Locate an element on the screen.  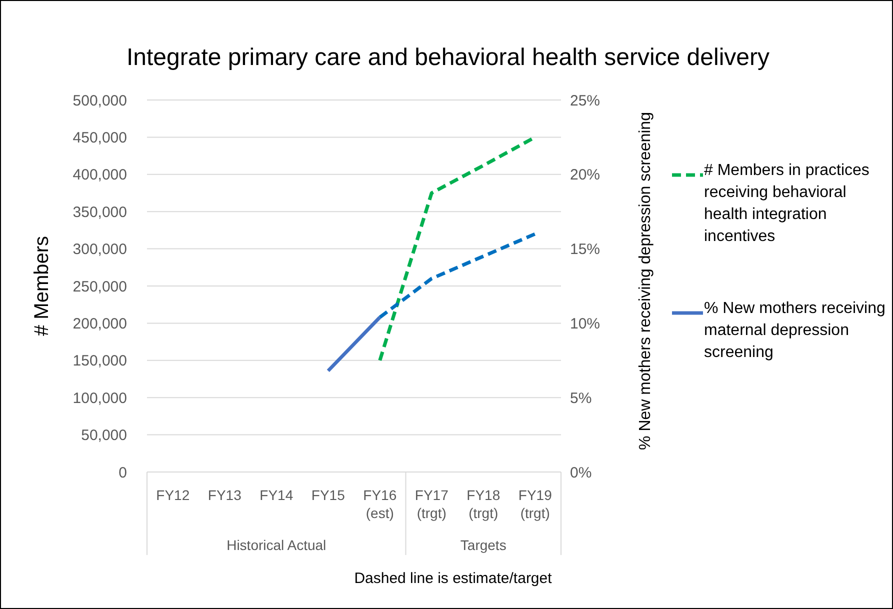
y-tick-label: 0 is located at coordinates (122, 473).